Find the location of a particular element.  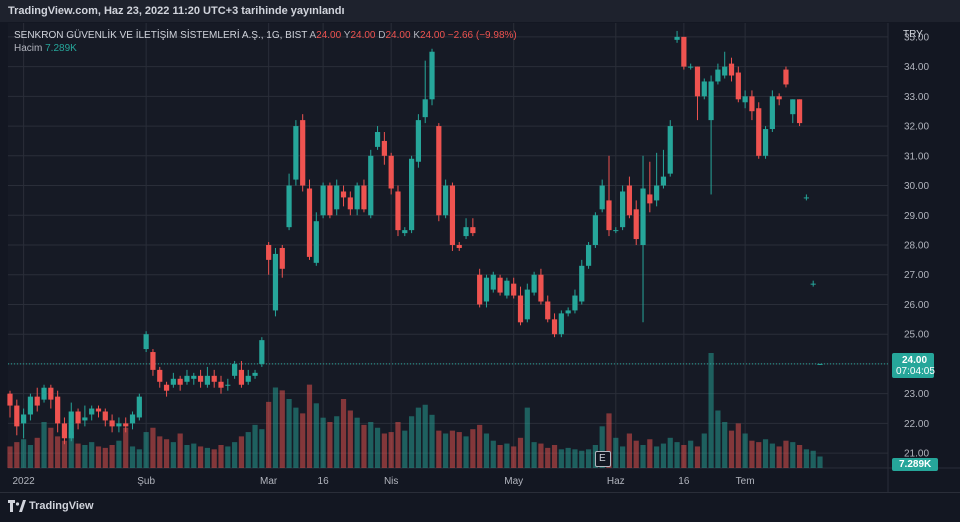

earnings-event-badge: E is located at coordinates (603, 459).